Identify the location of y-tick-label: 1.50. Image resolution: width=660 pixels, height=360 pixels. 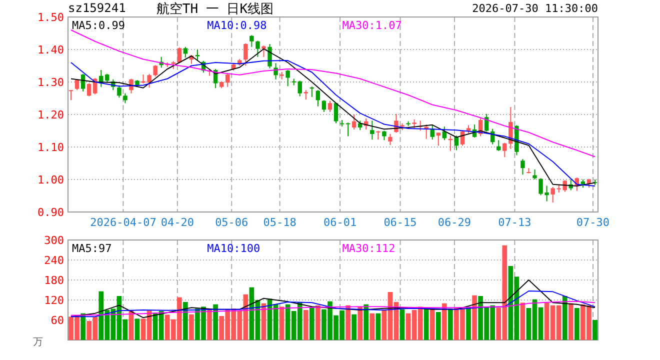
(51, 17).